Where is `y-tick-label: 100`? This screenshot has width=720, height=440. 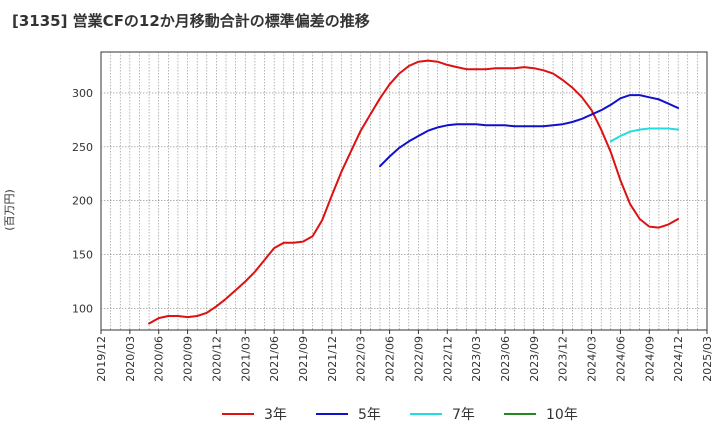
y-tick-label: 100 is located at coordinates (82, 308).